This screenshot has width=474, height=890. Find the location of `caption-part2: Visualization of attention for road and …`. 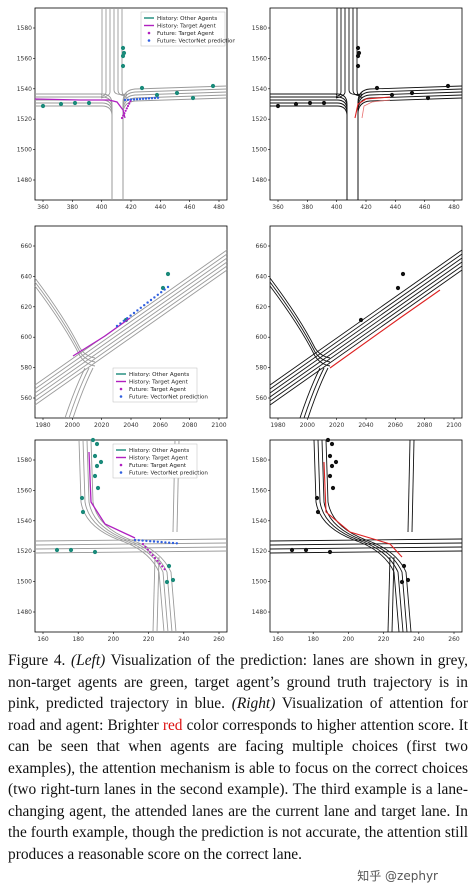

caption-part2: Visualization of attention for road and … is located at coordinates (238, 714).